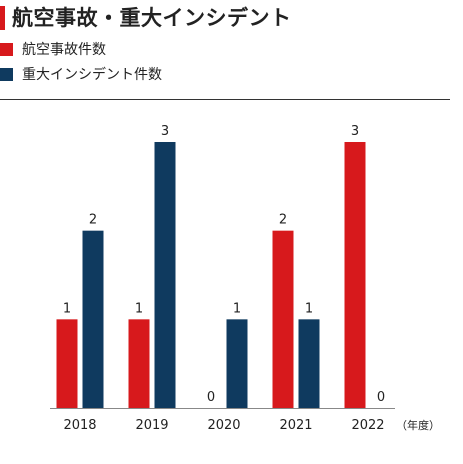 The image size is (463, 464). I want to click on legend-swatch-incidents, so click(6, 74).